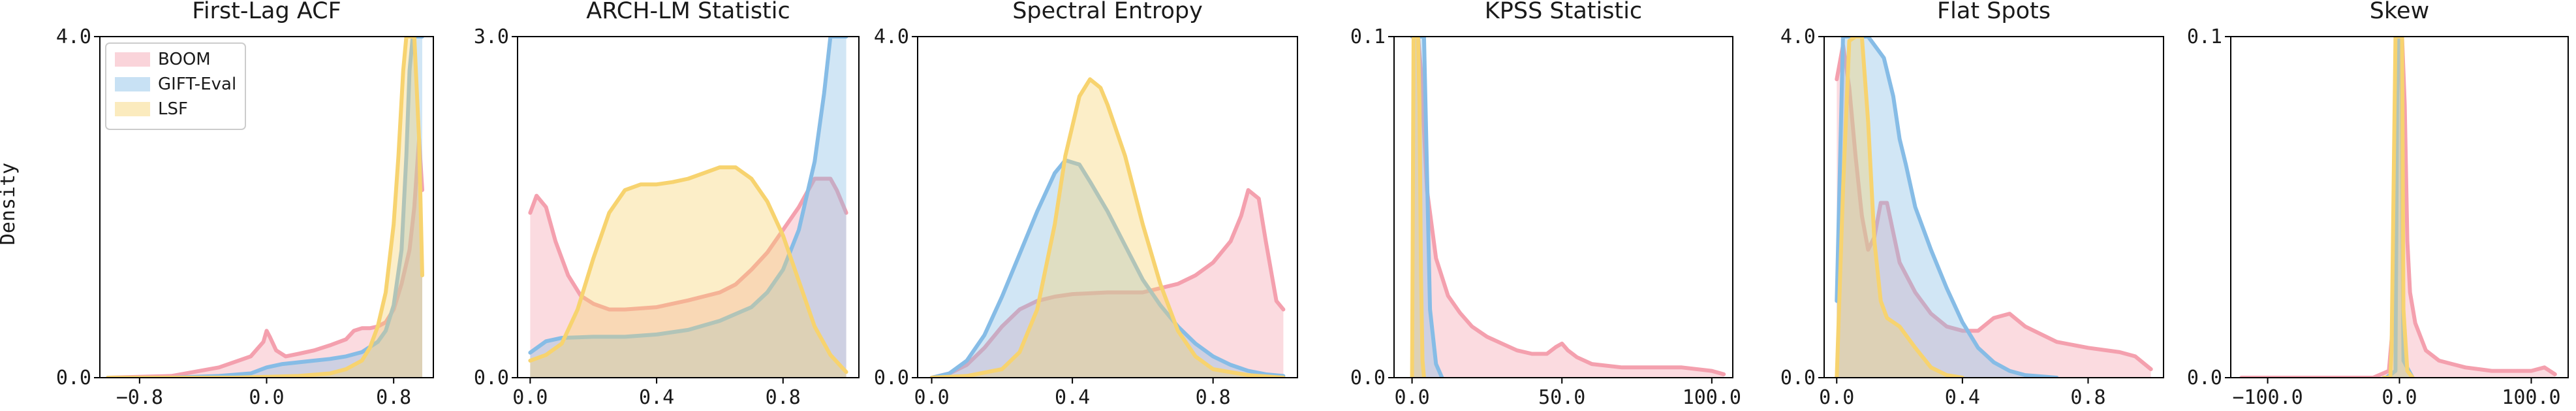 The height and width of the screenshot is (411, 2576). Describe the element at coordinates (1564, 12) in the screenshot. I see `panel-title: KPSS Statistic` at that location.